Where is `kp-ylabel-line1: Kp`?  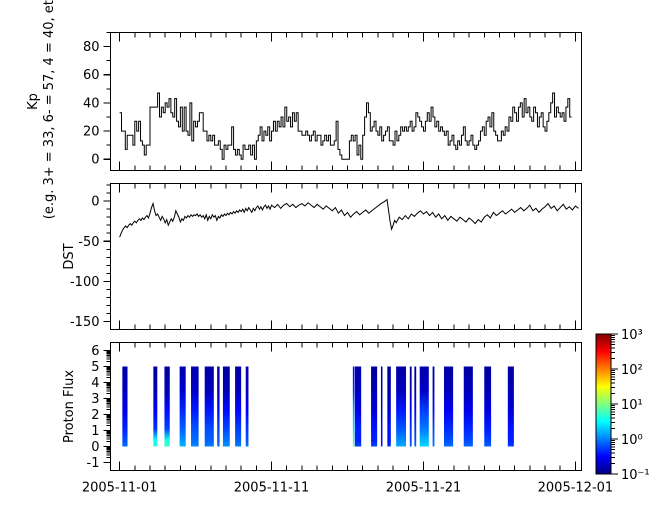
kp-ylabel-line1: Kp is located at coordinates (33, 101).